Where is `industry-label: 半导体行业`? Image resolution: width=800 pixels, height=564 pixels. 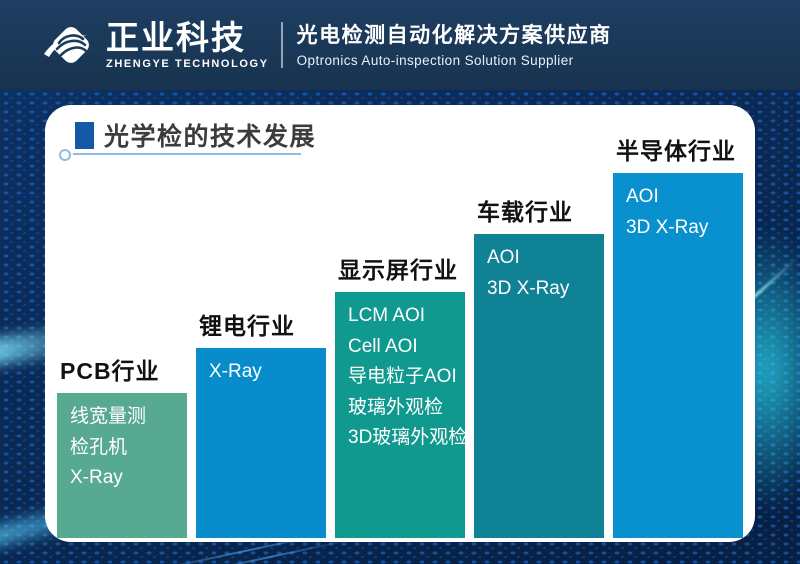
industry-label: 半导体行业 is located at coordinates (676, 151).